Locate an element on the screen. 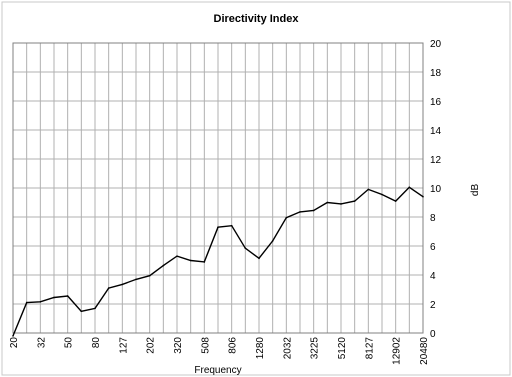 This screenshot has height=377, width=512. x-tick-label: 80 is located at coordinates (96, 343).